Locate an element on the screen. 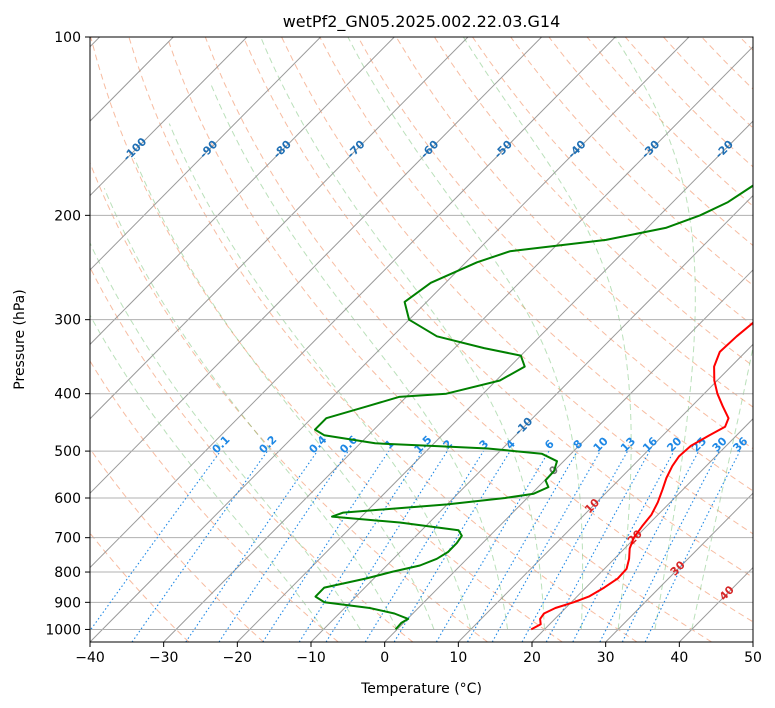  x-tick-label: −40 is located at coordinates (90, 658).